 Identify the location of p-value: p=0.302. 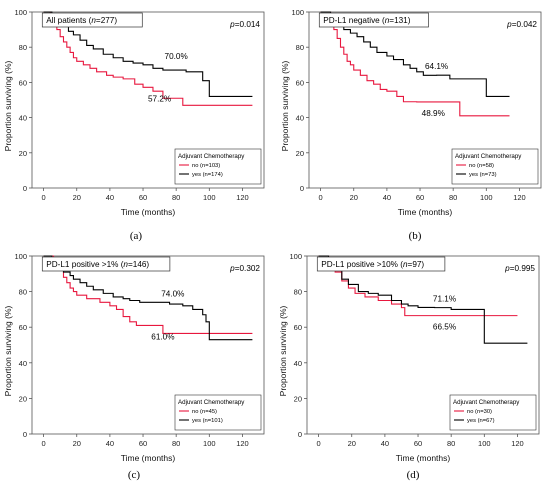
(244, 268).